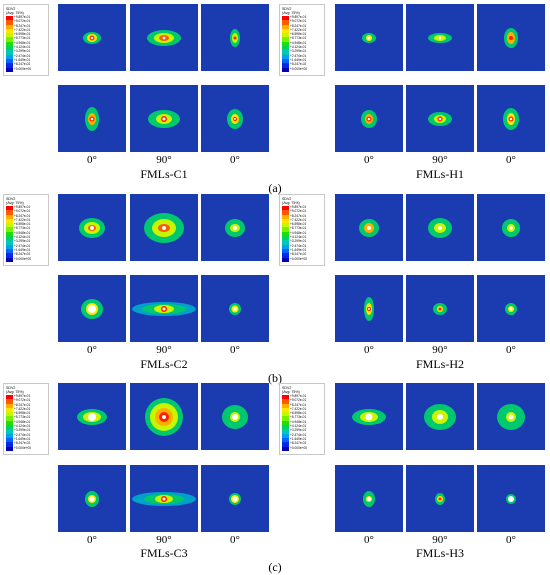 This screenshot has height=575, width=550. What do you see at coordinates (164, 174) in the screenshot?
I see `caption-C1: FMLs-C1` at bounding box center [164, 174].